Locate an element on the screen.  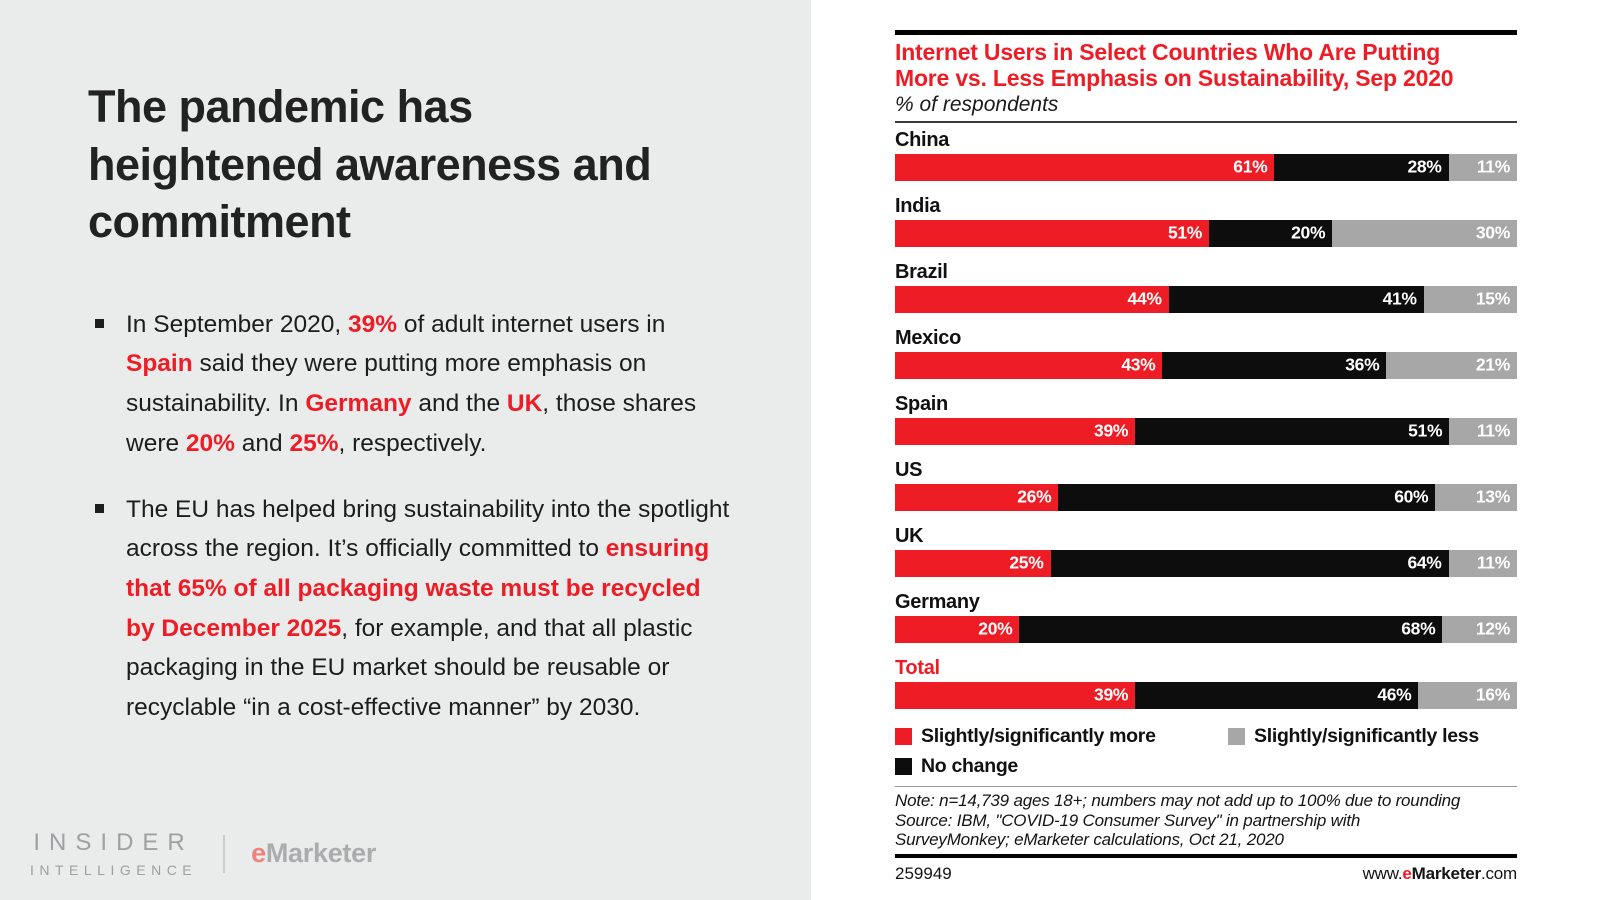
country-row: Spain 39% 51% 11% is located at coordinates (1206, 419).